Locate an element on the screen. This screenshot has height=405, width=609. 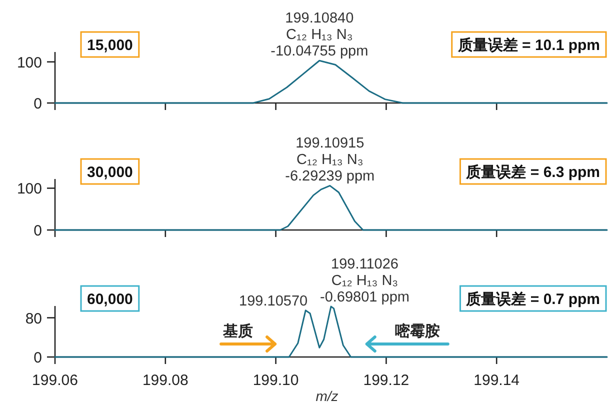
annotation: 质量误差 = 6.3 ppm is located at coordinates (532, 172).